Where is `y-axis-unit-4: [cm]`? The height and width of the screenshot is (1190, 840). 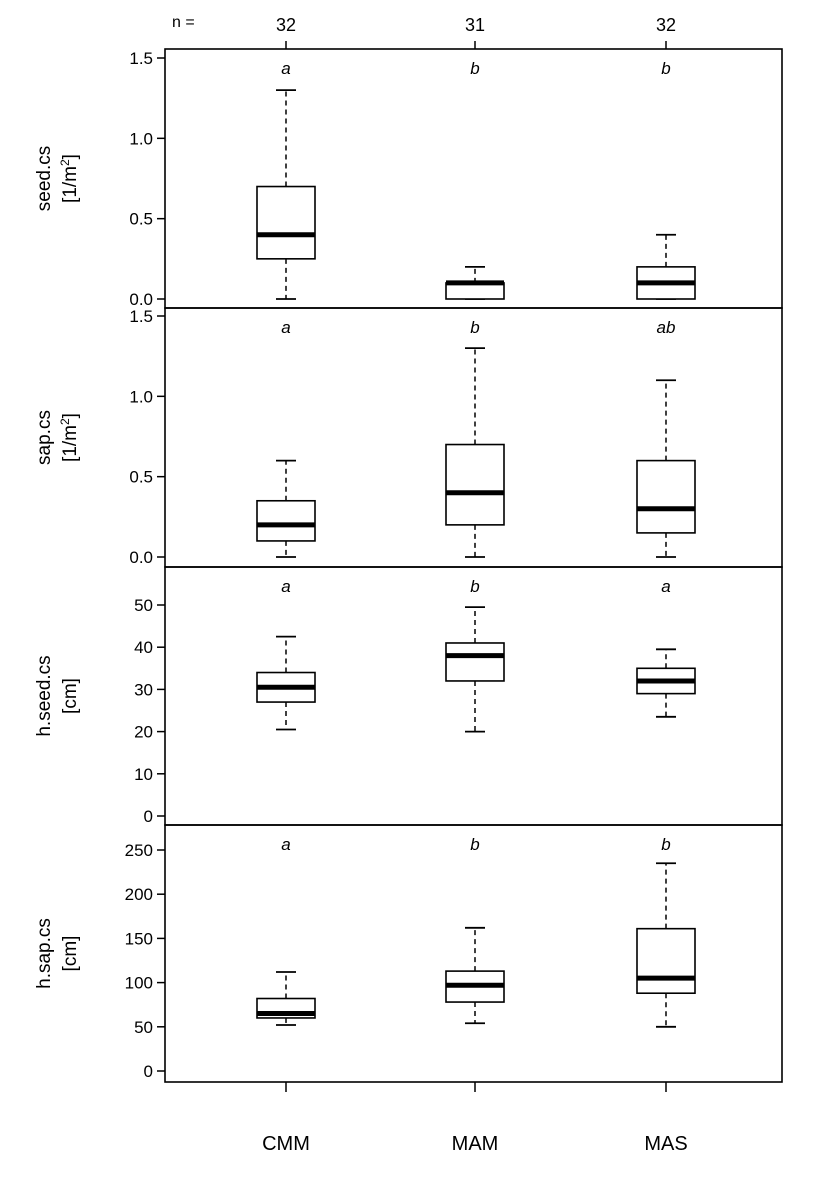
y-axis-unit-4: [cm] is located at coordinates (70, 954).